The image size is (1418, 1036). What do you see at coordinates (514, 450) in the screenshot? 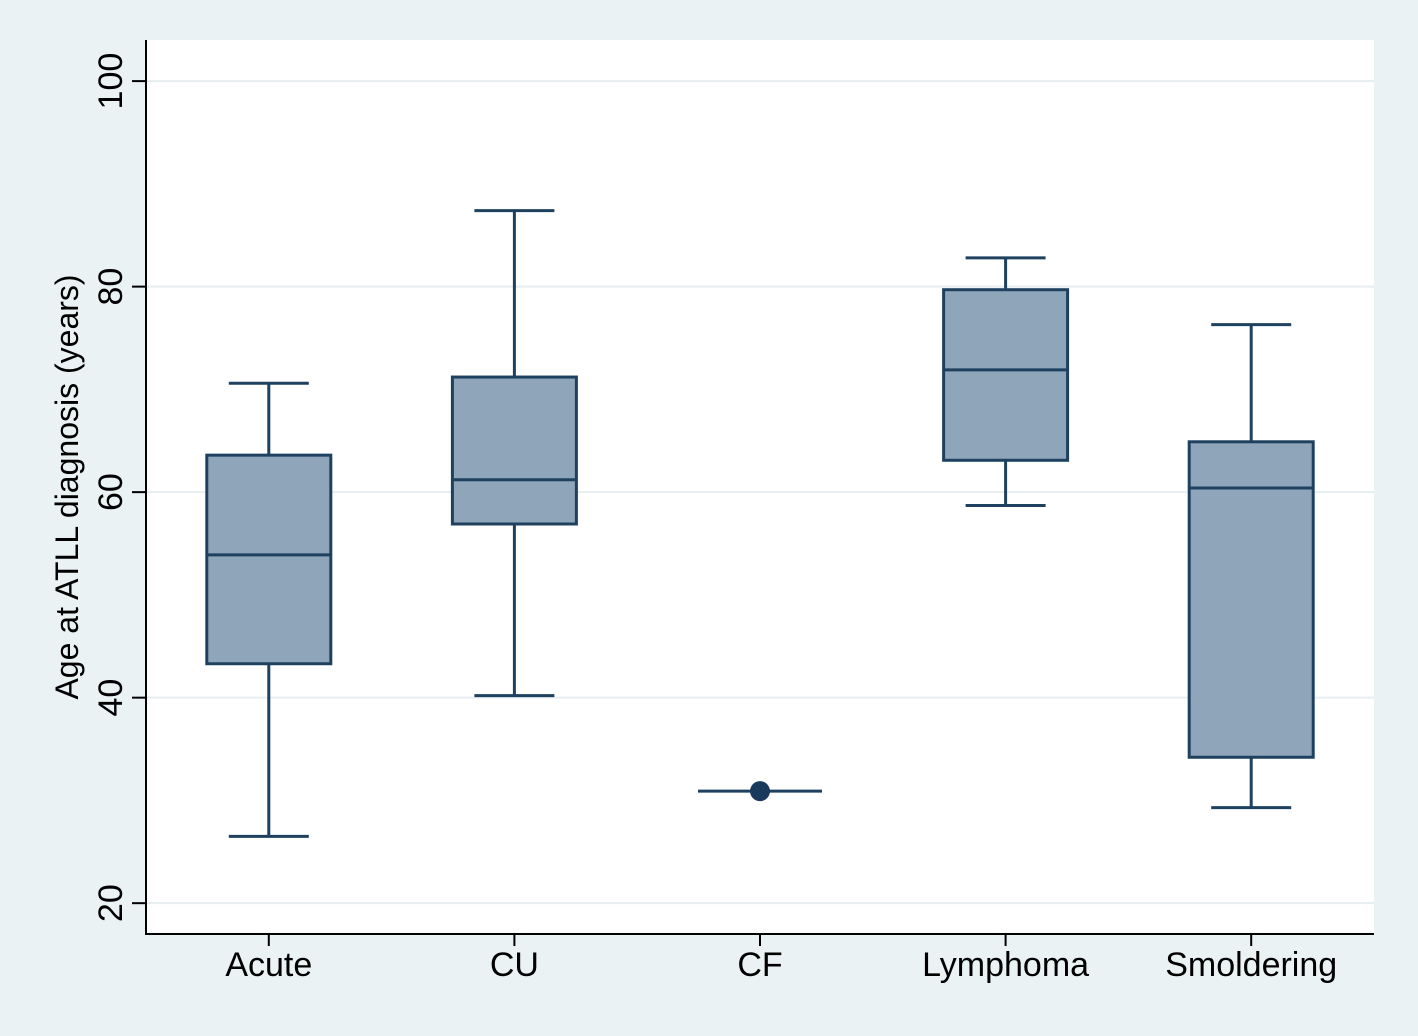
I see `iqr-box-cu` at bounding box center [514, 450].